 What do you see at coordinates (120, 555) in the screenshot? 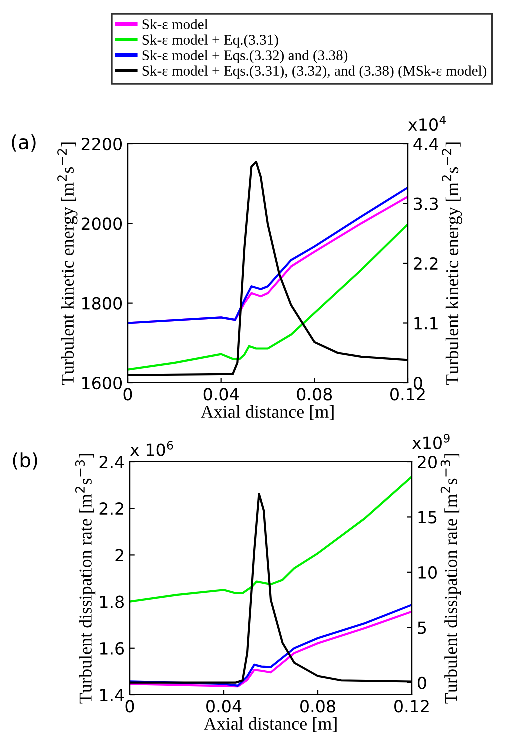
I see `y-tick-label: 2` at bounding box center [120, 555].